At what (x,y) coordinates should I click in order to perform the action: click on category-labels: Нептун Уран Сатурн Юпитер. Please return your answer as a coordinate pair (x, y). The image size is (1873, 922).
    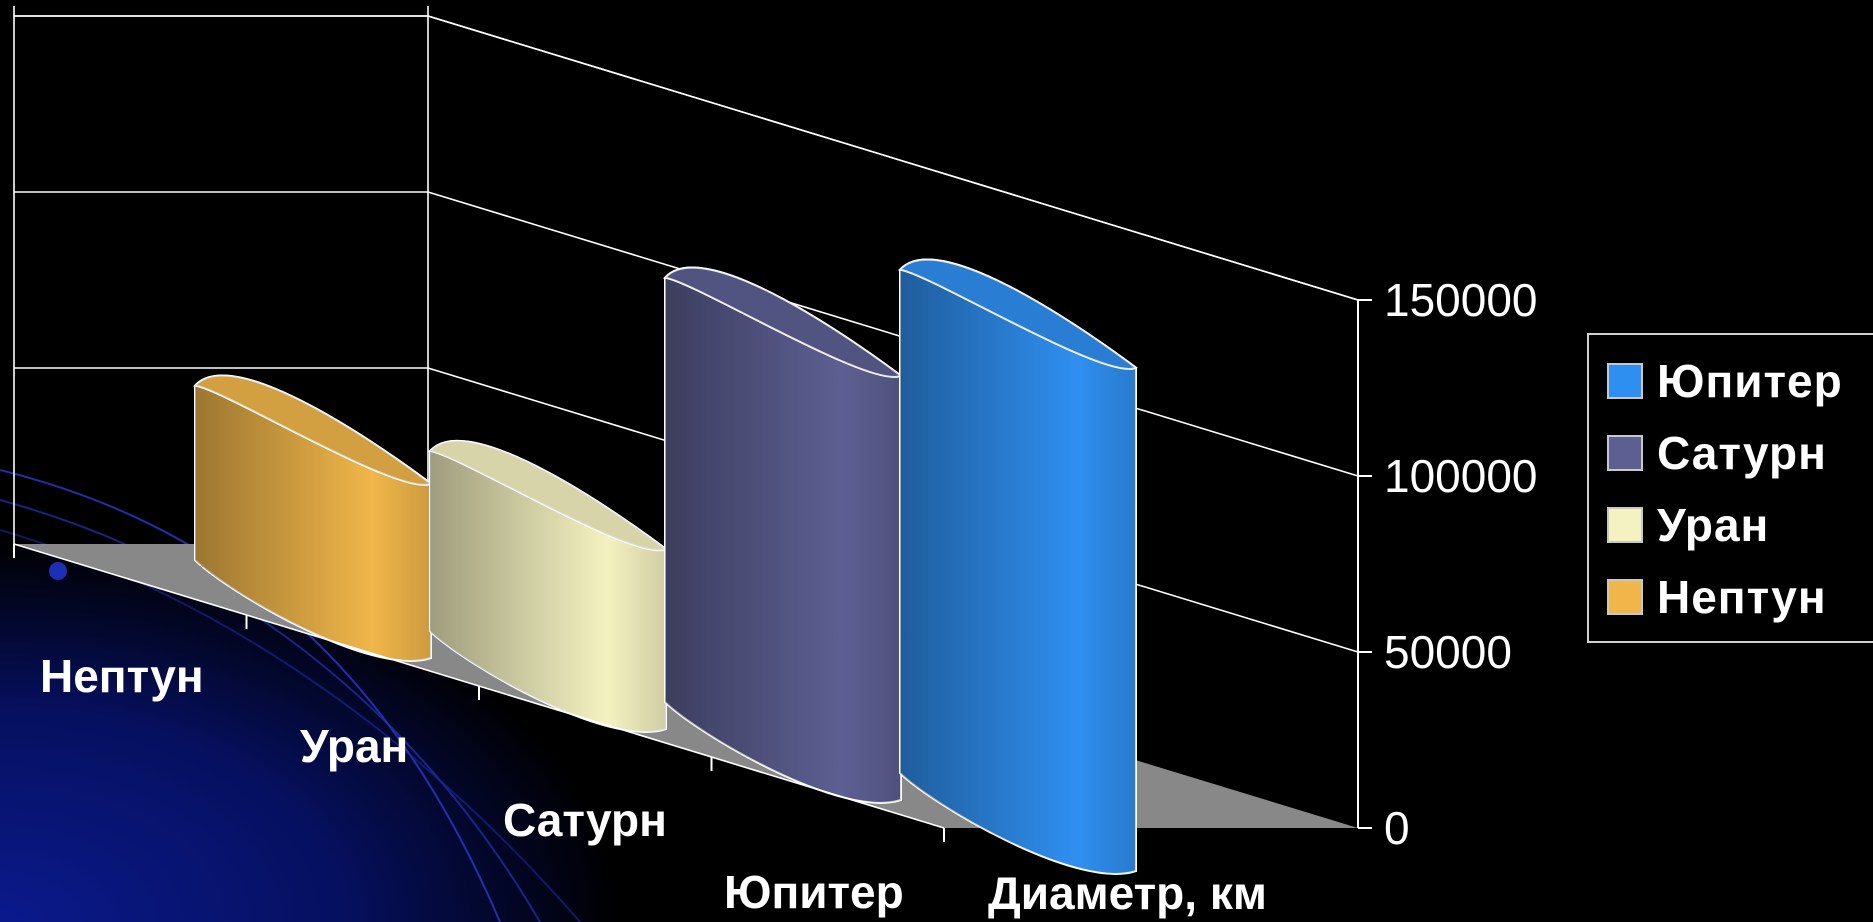
    Looking at the image, I should click on (472, 784).